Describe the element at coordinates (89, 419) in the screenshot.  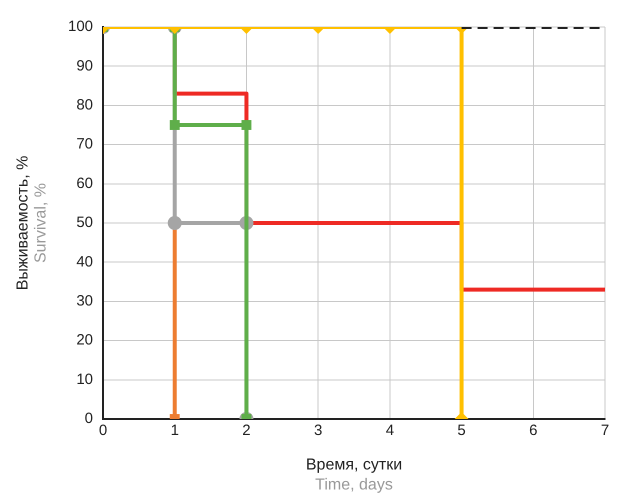
I see `y-tick-label: 0` at that location.